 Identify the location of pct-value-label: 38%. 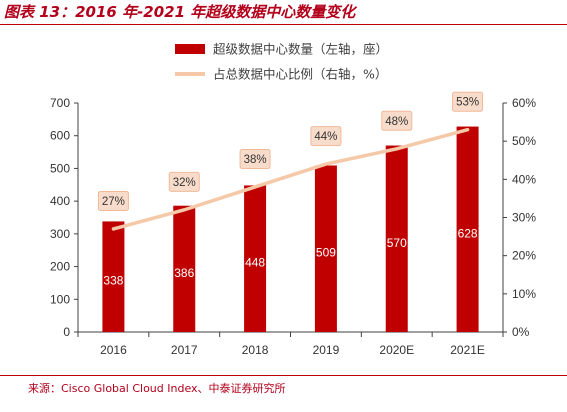
(255, 160).